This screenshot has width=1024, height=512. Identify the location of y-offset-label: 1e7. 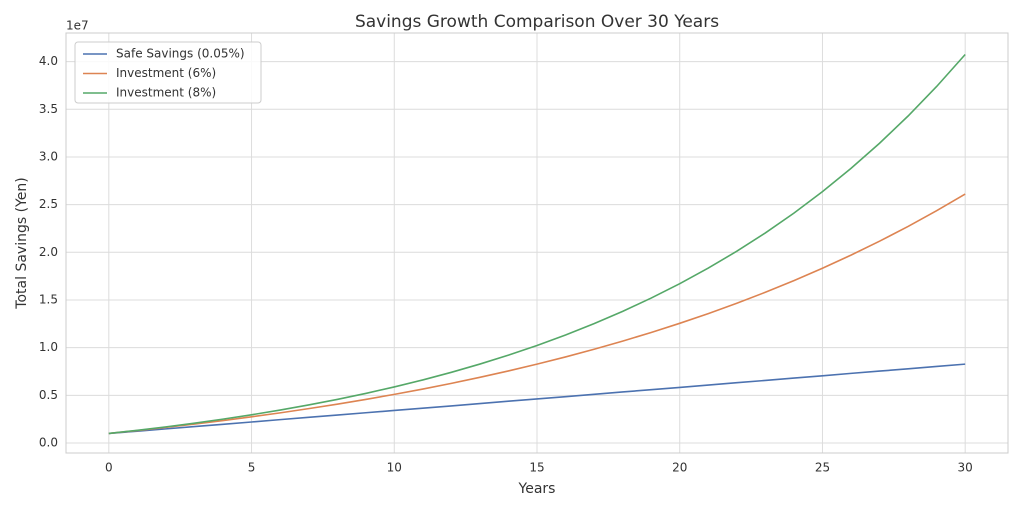
(77, 26).